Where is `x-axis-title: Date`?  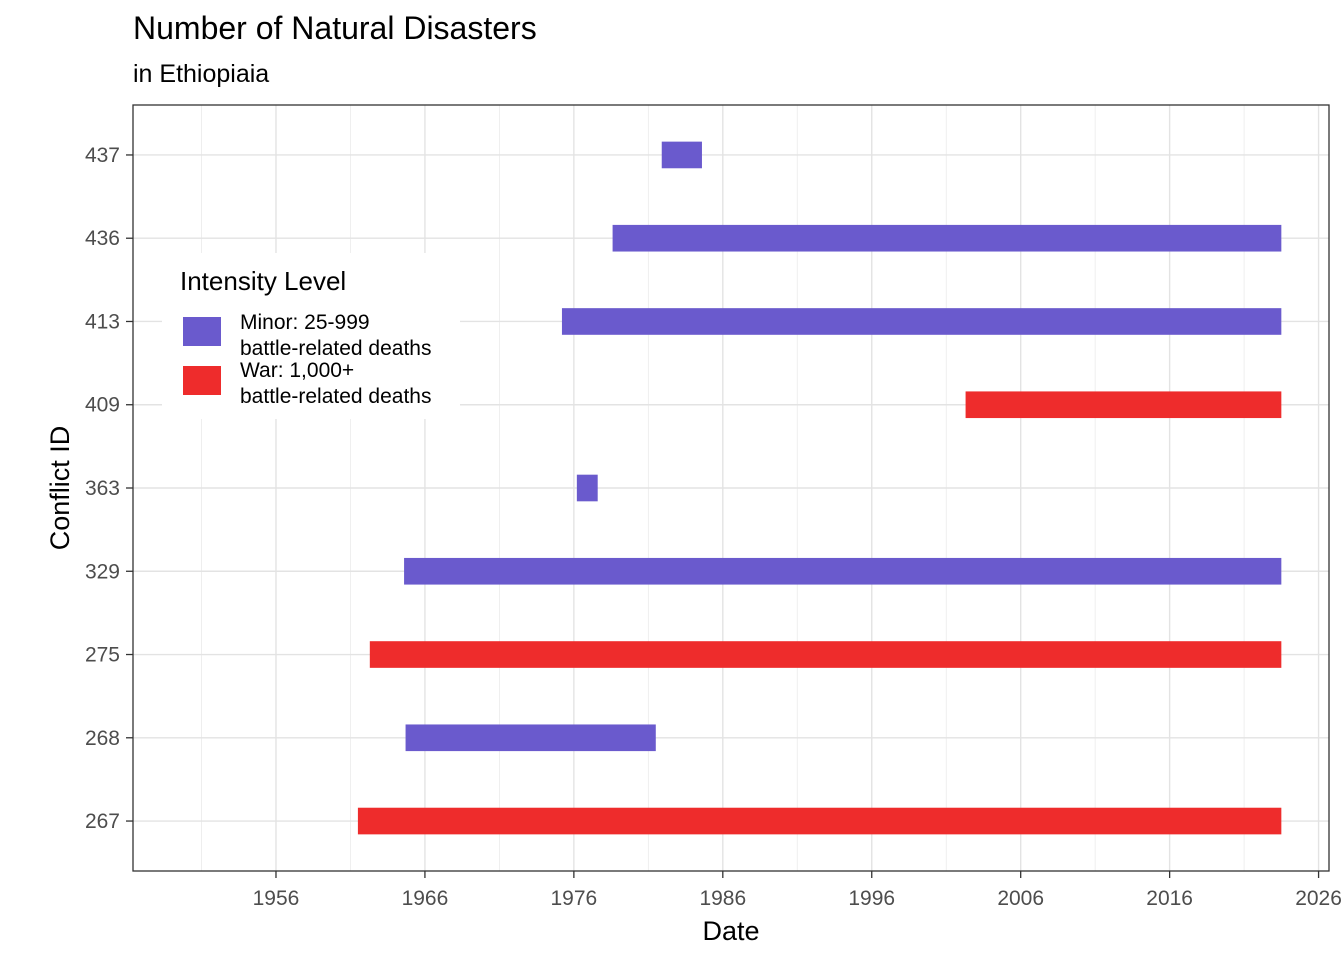 x-axis-title: Date is located at coordinates (730, 931).